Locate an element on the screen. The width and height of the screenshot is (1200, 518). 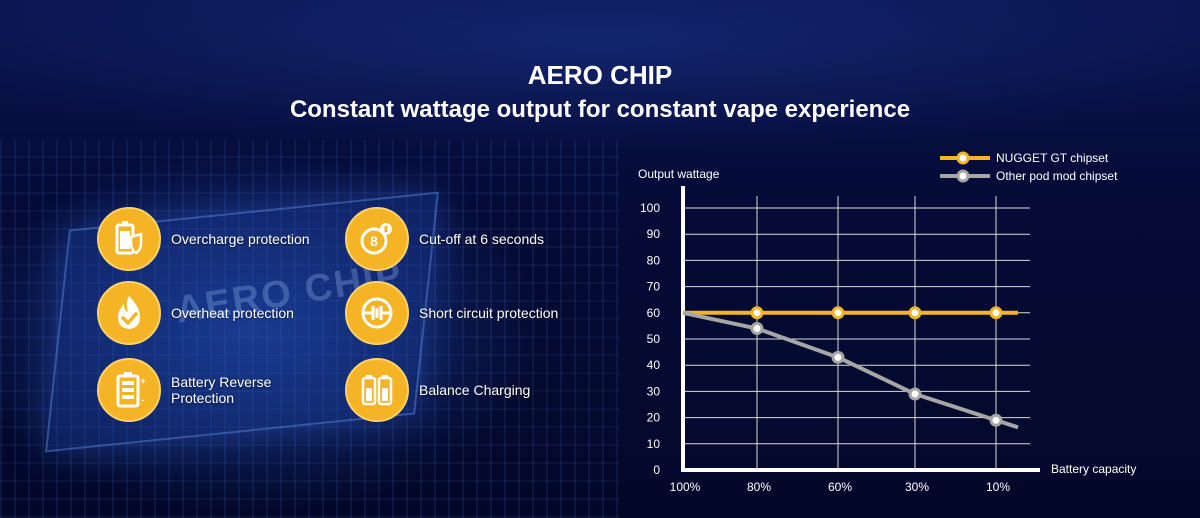
y-tick-label: 90 is located at coordinates (654, 234).